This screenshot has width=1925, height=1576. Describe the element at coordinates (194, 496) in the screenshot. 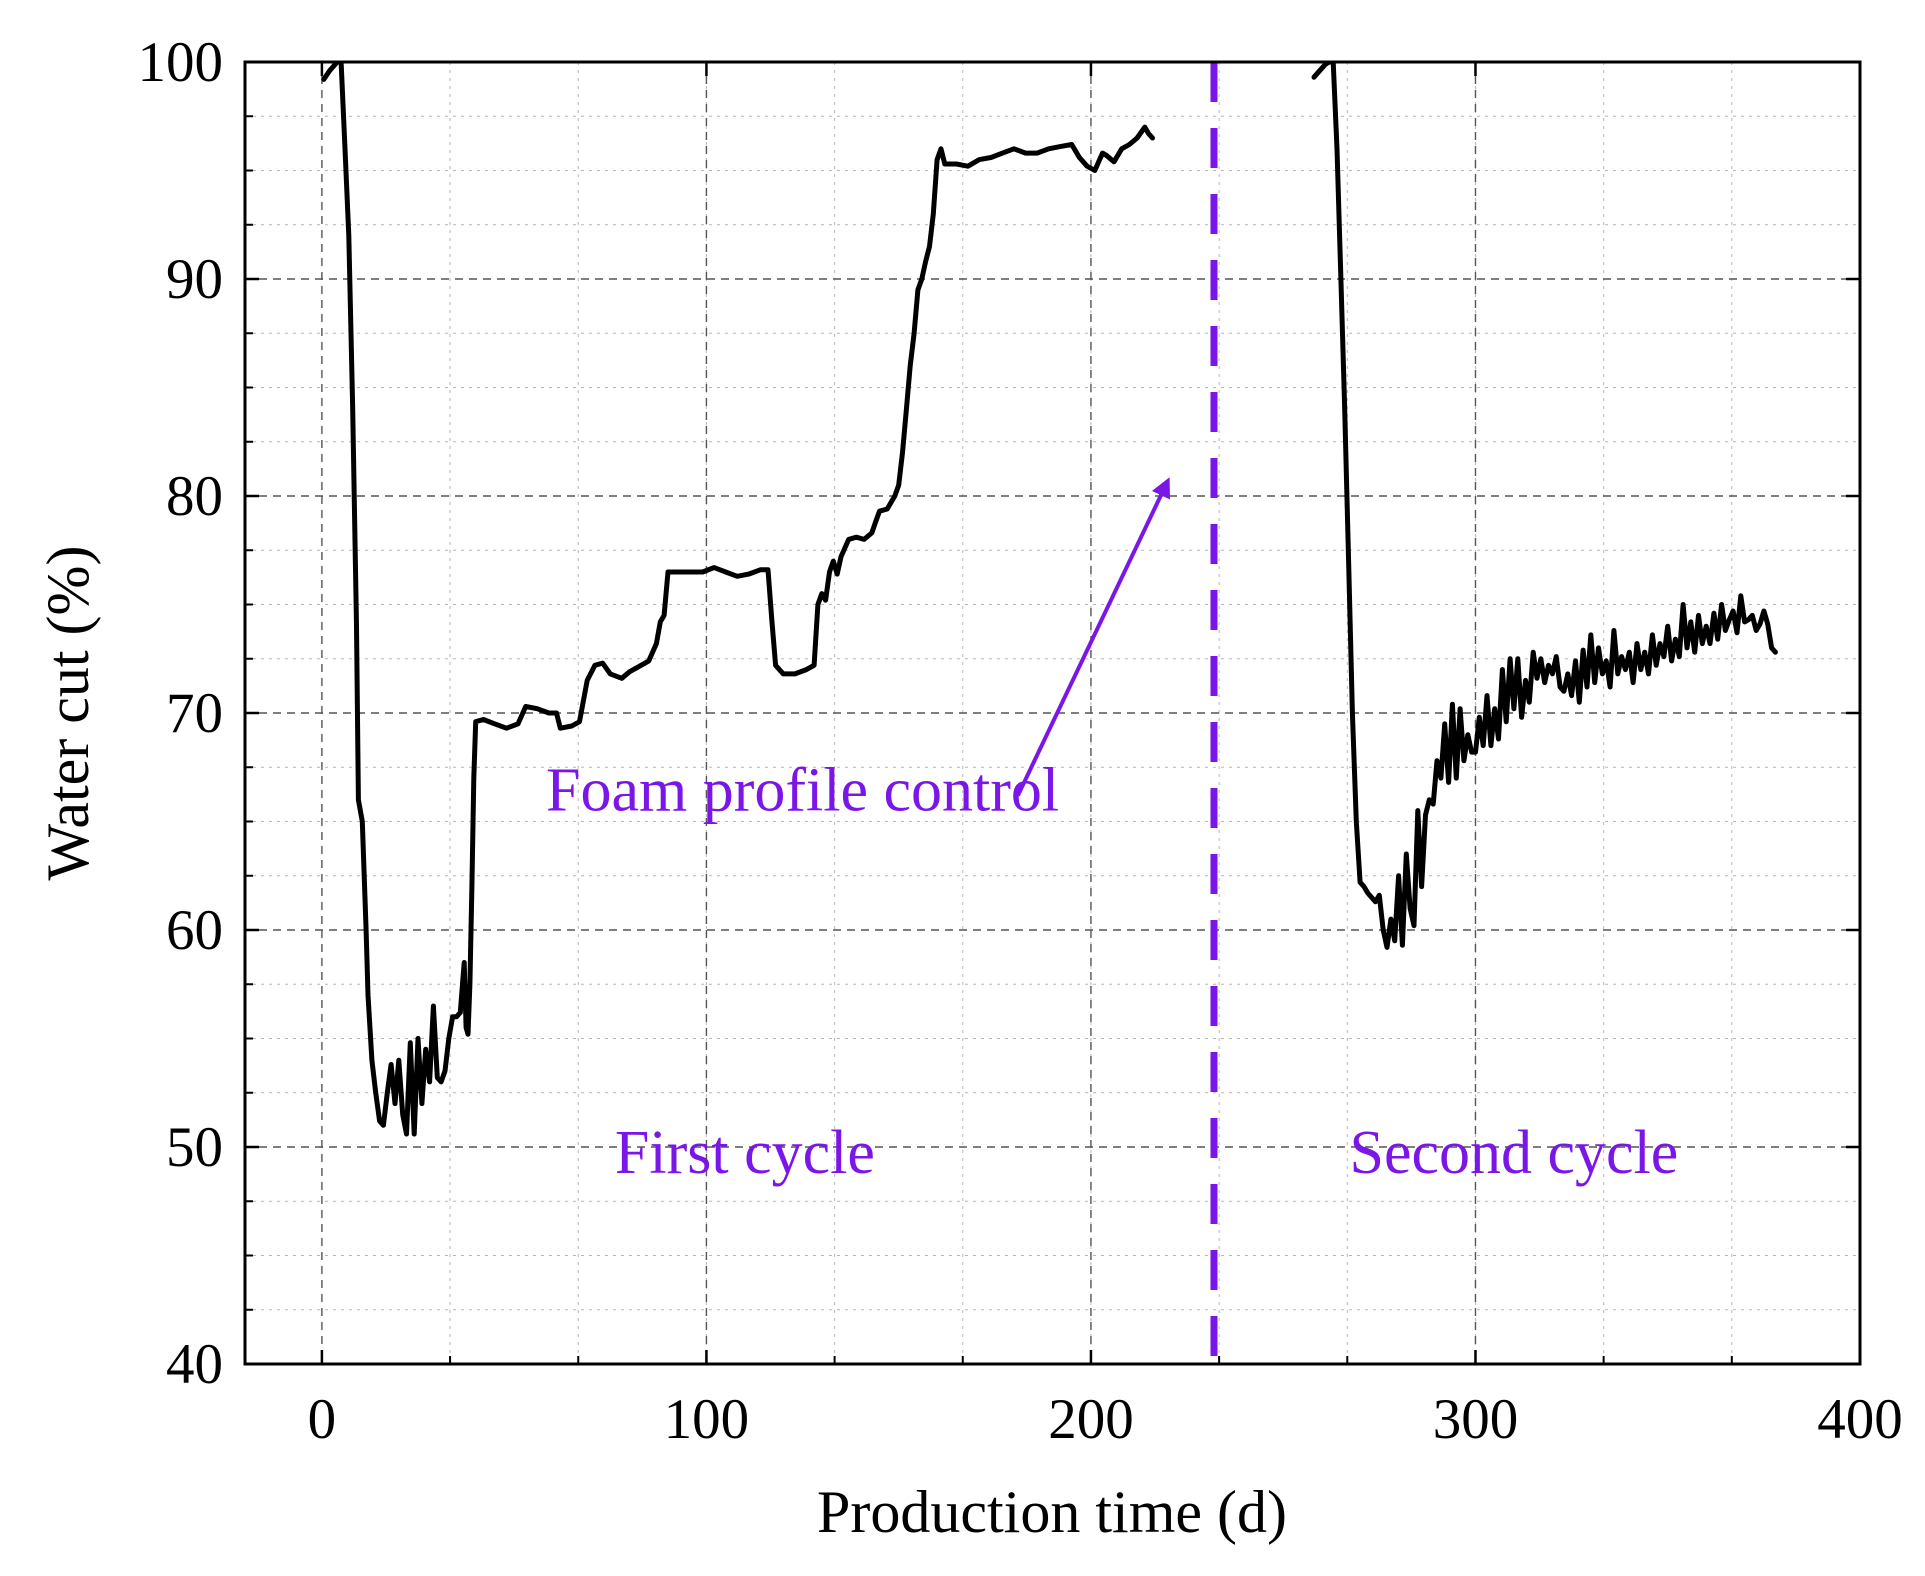

I see `y-tick-label: 80` at that location.